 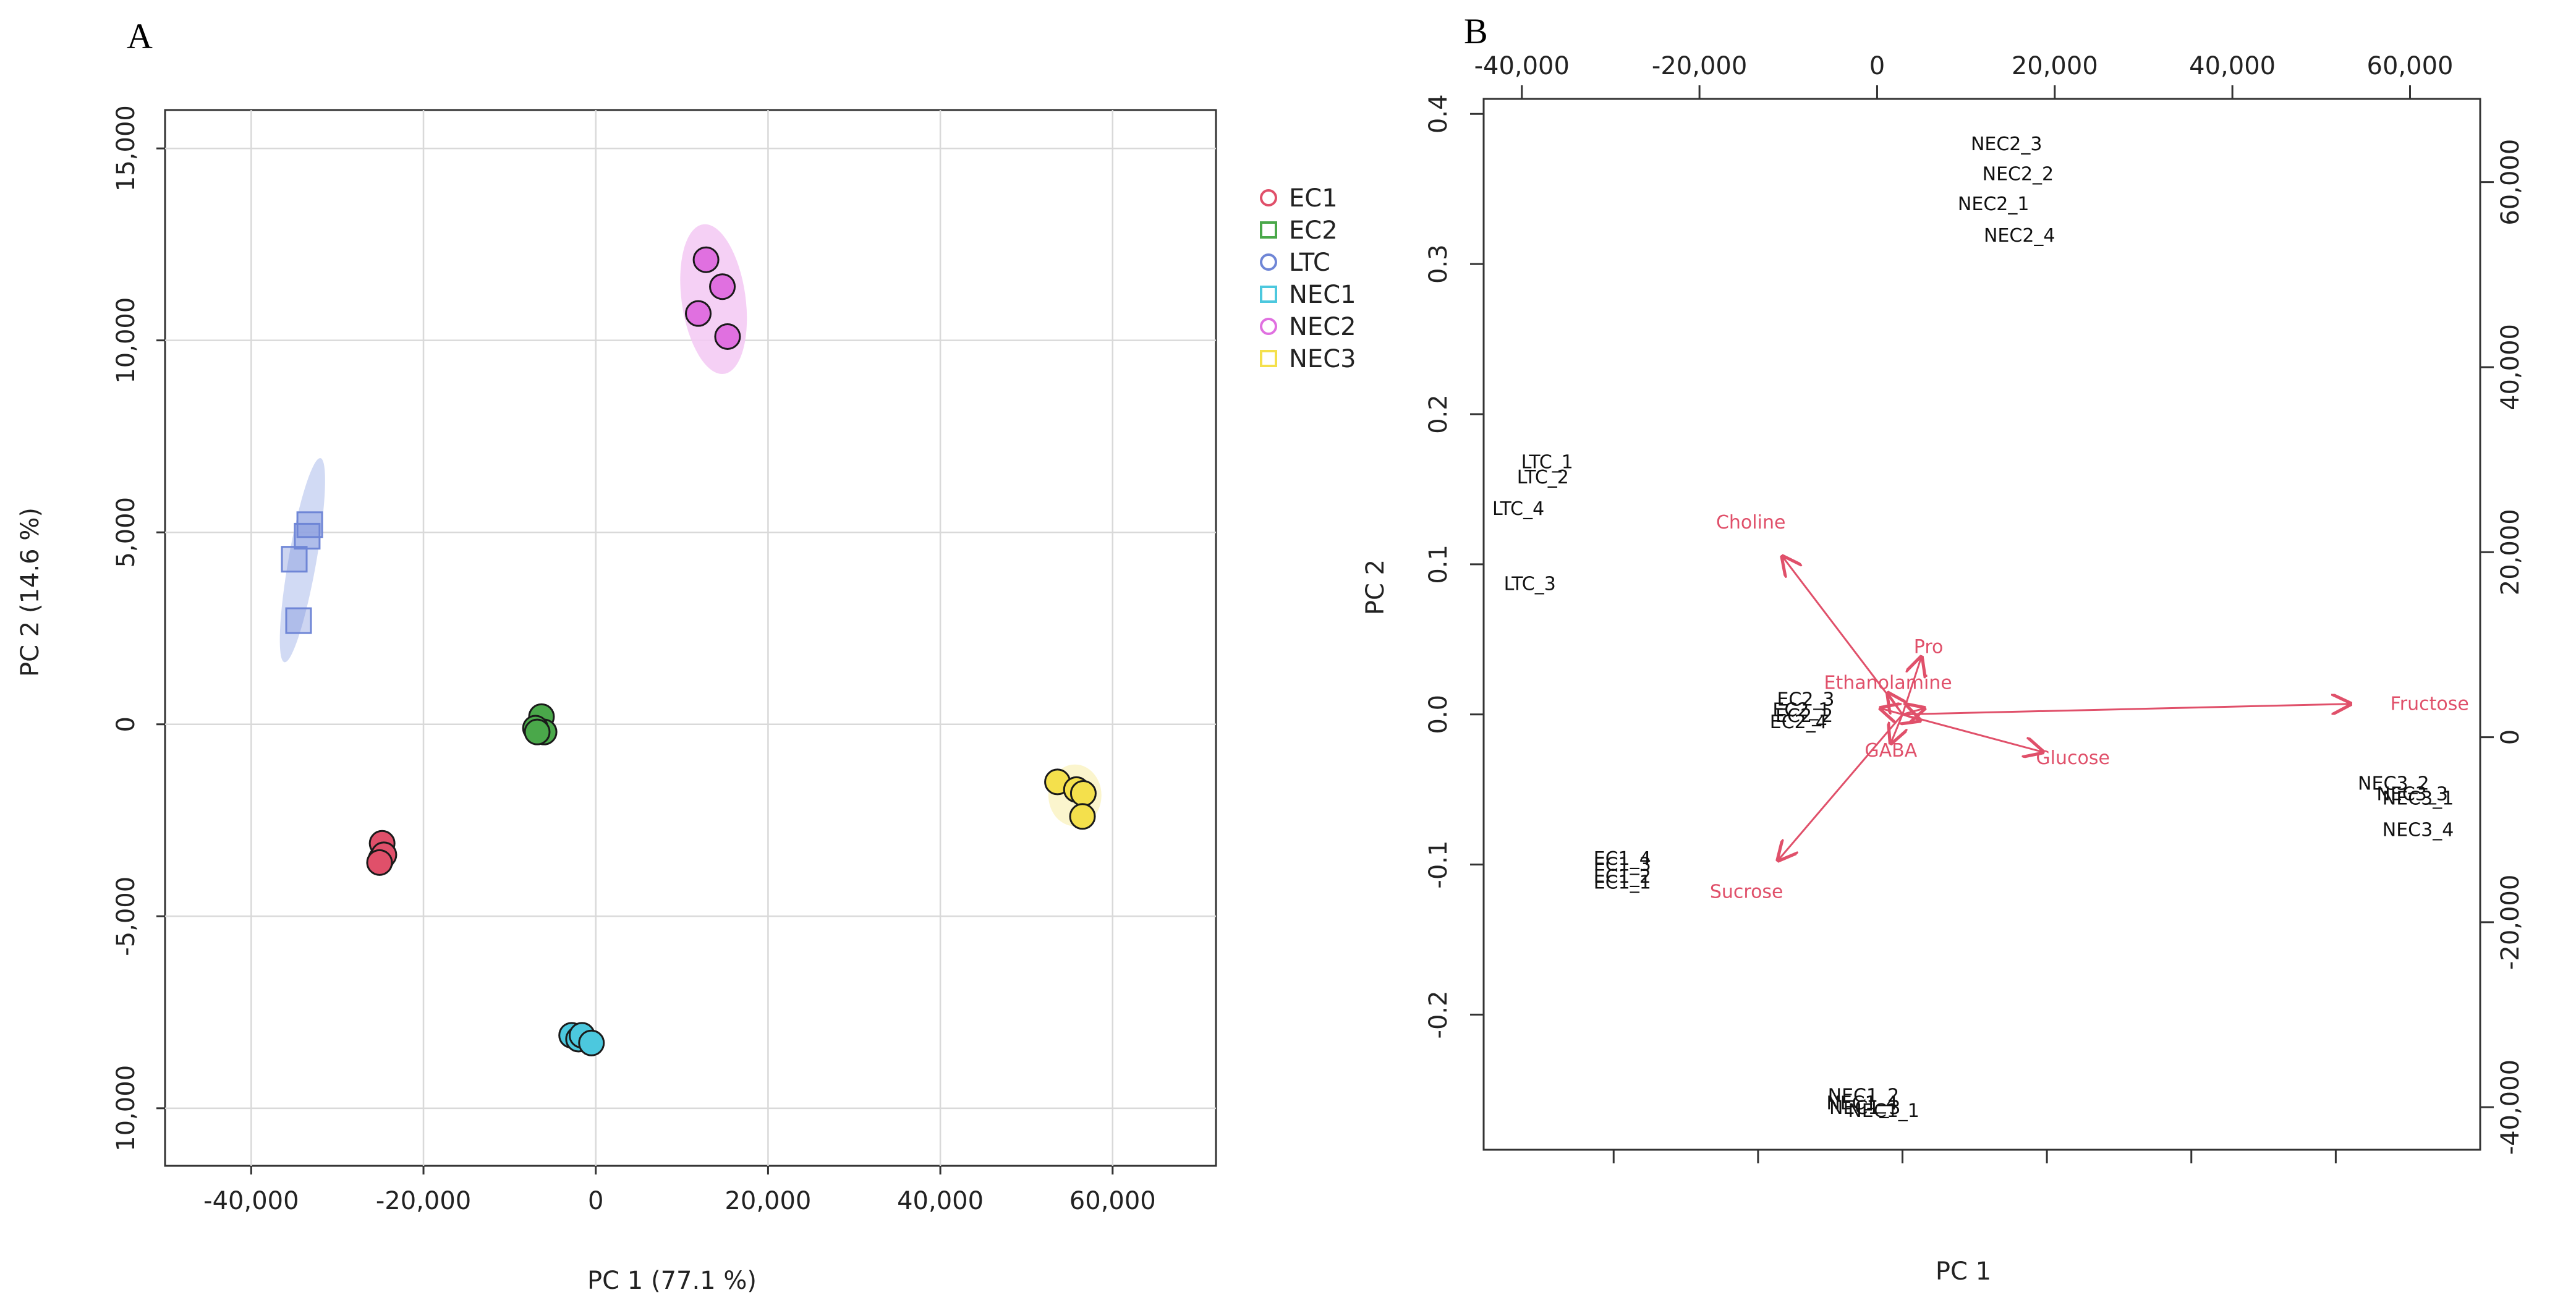 I want to click on top-tick-label-2: 0, so click(x=1877, y=66).